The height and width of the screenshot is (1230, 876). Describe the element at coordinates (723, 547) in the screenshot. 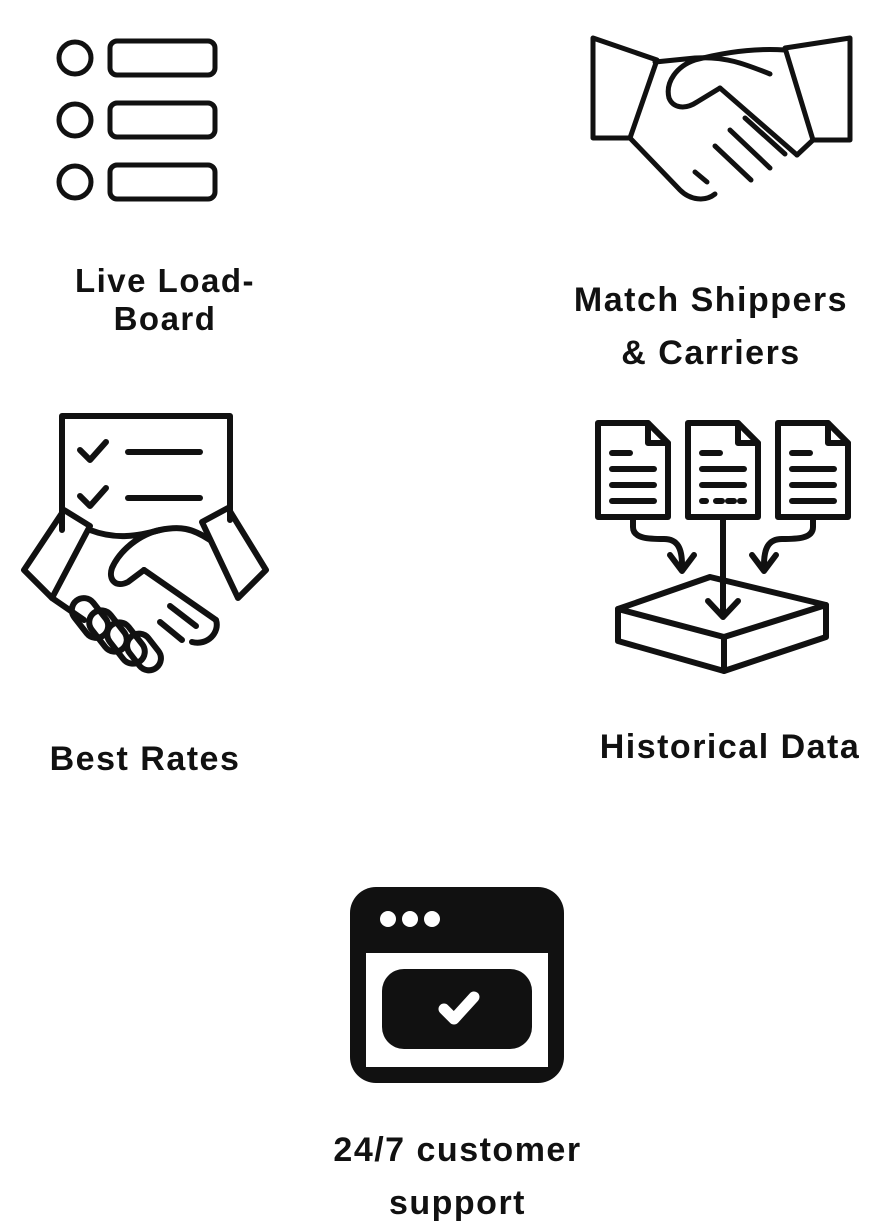

I see `documents-box-icon` at that location.